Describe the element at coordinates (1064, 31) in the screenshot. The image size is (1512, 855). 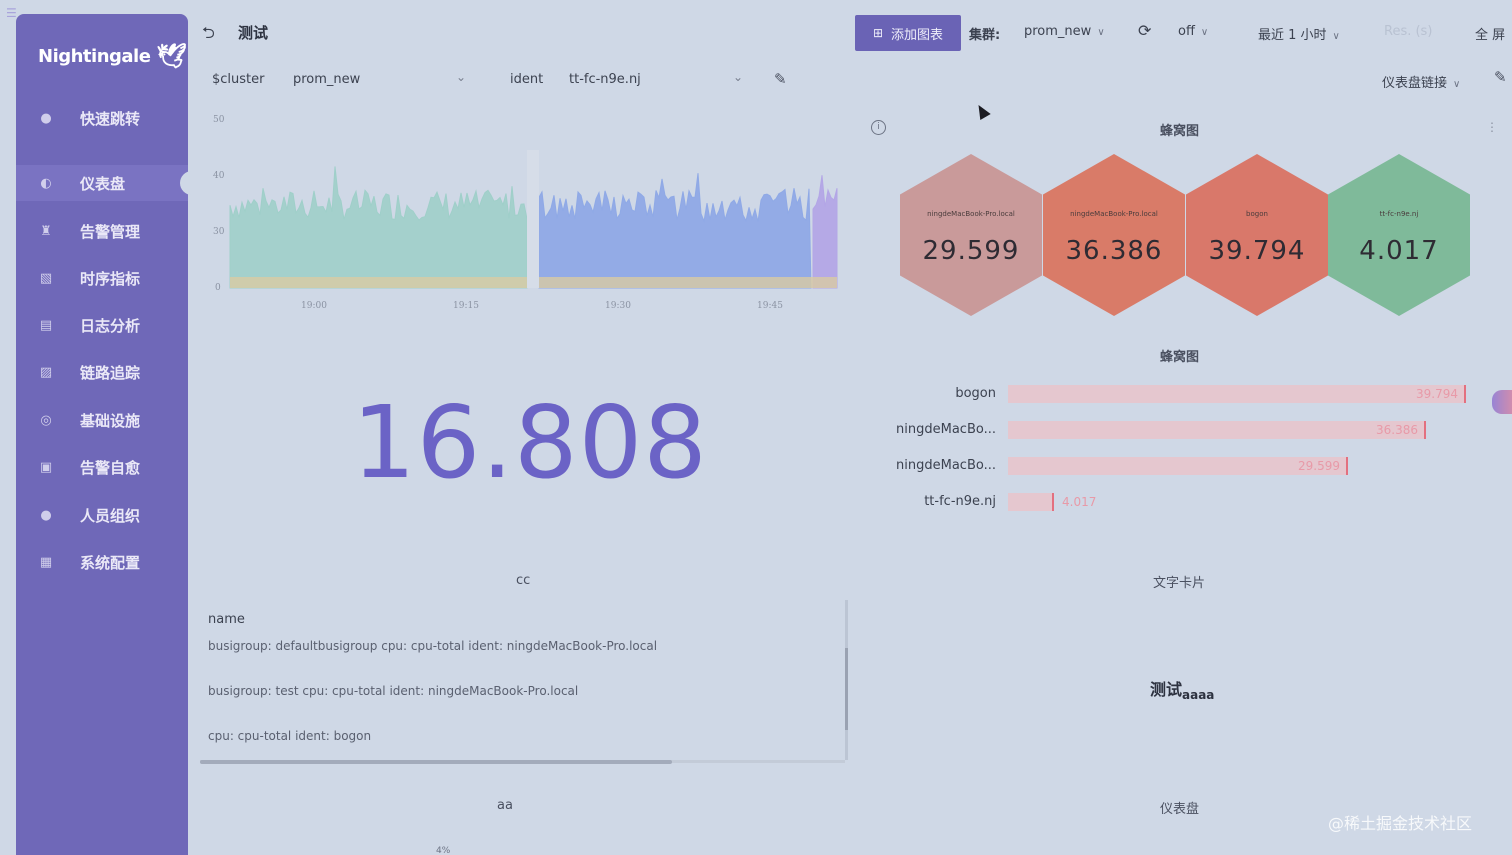
I see `cluster-select: prom_new ∨` at that location.